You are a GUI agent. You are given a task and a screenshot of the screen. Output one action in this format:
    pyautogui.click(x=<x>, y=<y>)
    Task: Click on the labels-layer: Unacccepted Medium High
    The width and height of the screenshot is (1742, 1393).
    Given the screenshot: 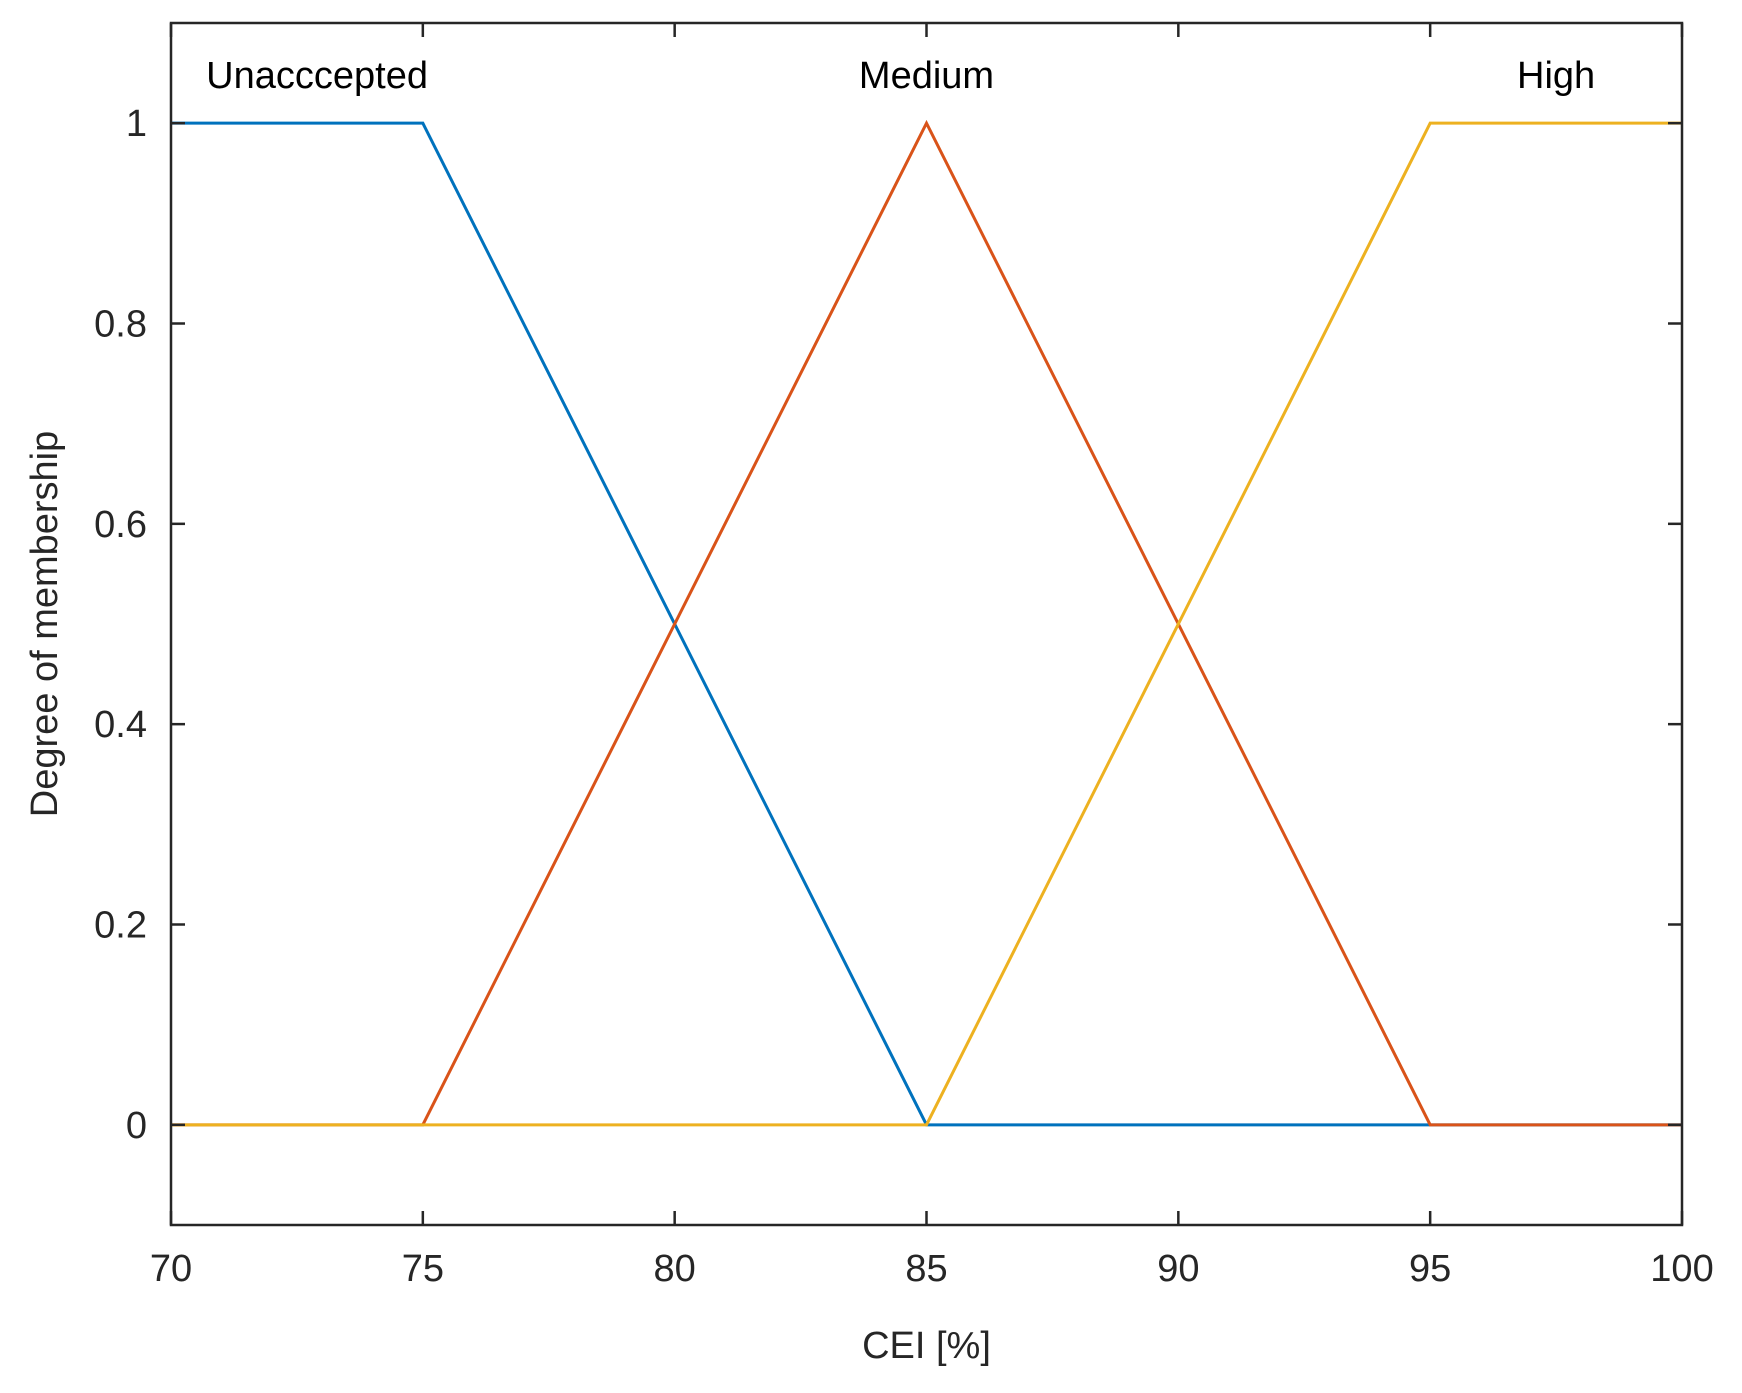 What is the action you would take?
    pyautogui.click(x=900, y=76)
    